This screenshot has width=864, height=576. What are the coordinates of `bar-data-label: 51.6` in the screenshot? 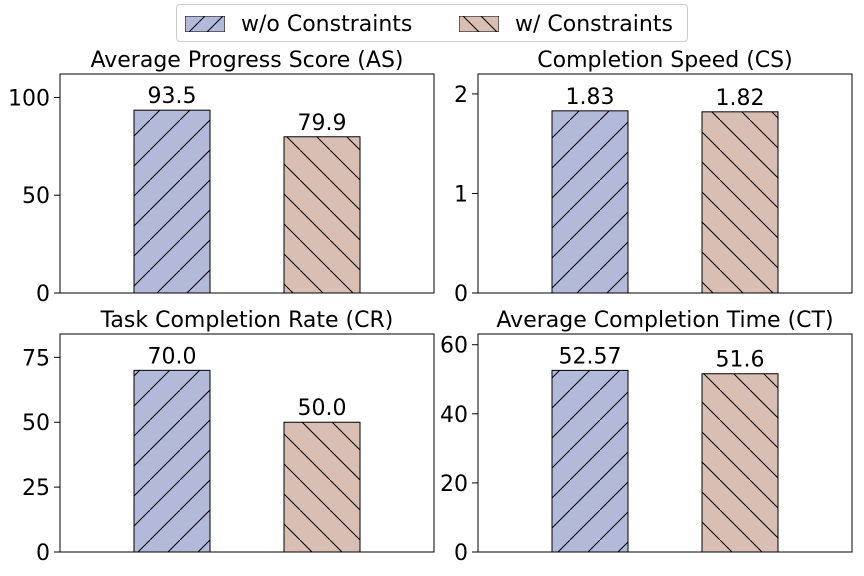 It's located at (740, 360).